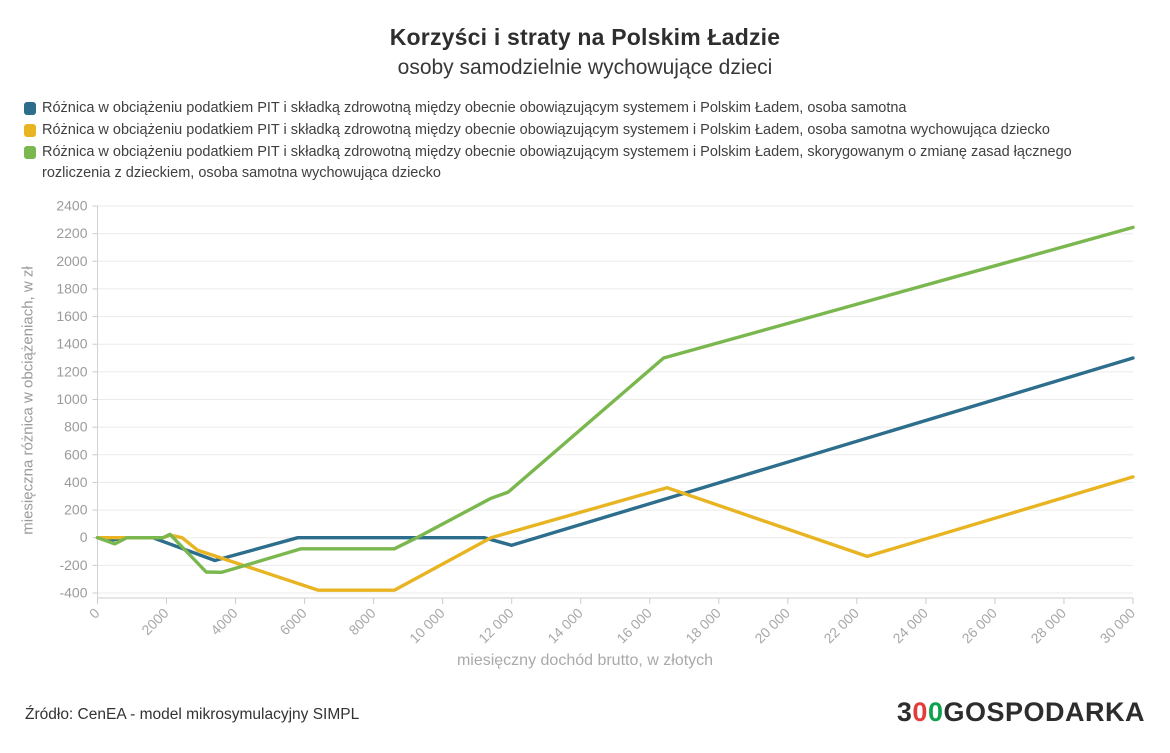 The image size is (1170, 753). Describe the element at coordinates (76, 454) in the screenshot. I see `svg-text: 600` at that location.